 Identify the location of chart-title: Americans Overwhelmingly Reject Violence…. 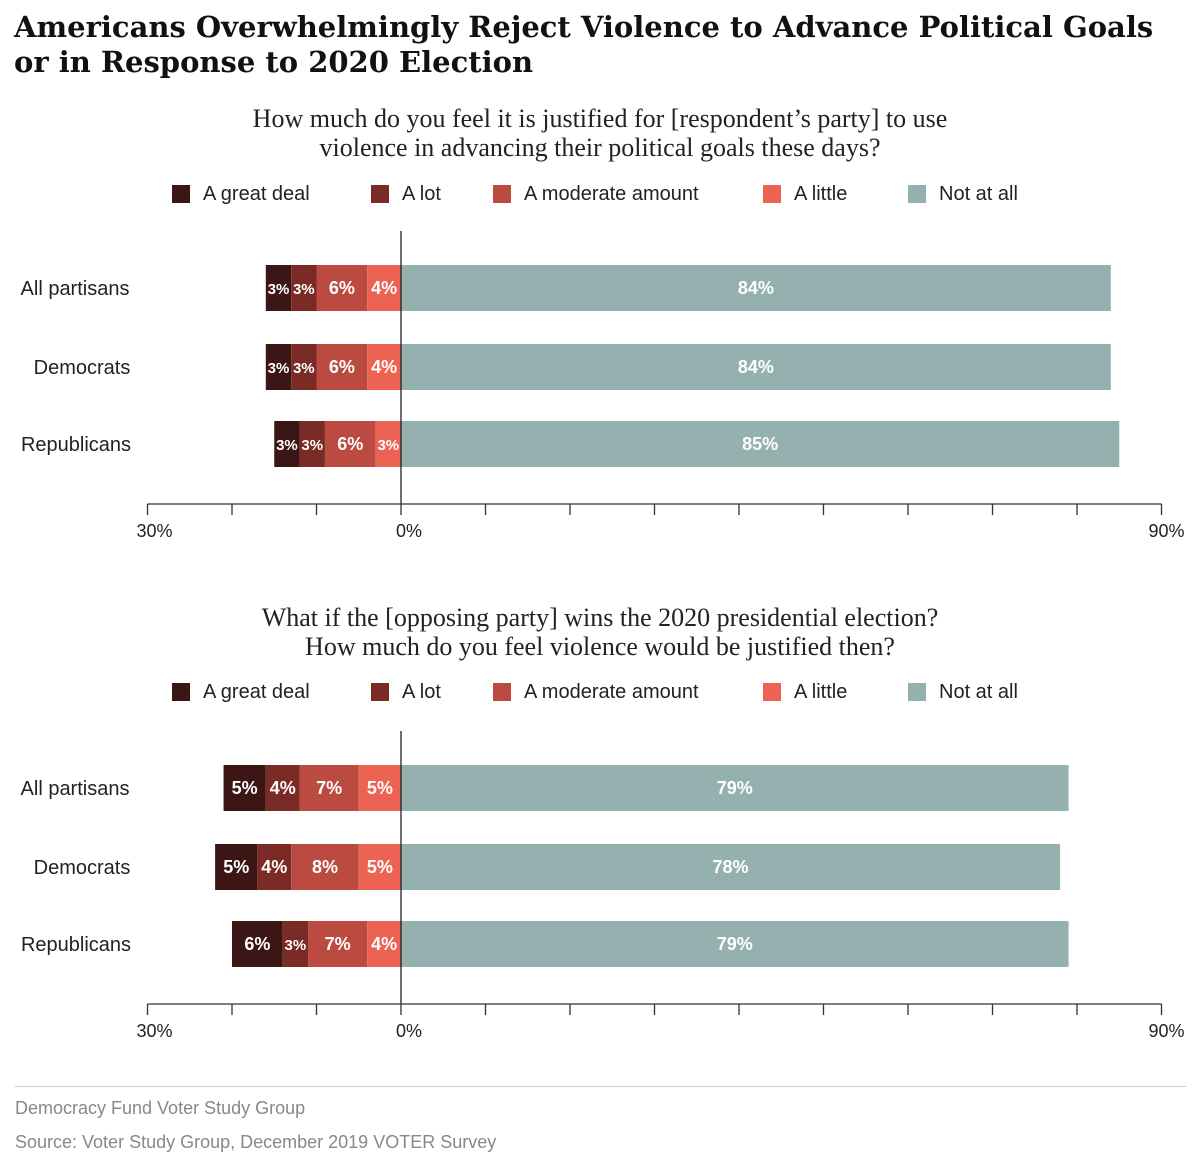
(584, 44).